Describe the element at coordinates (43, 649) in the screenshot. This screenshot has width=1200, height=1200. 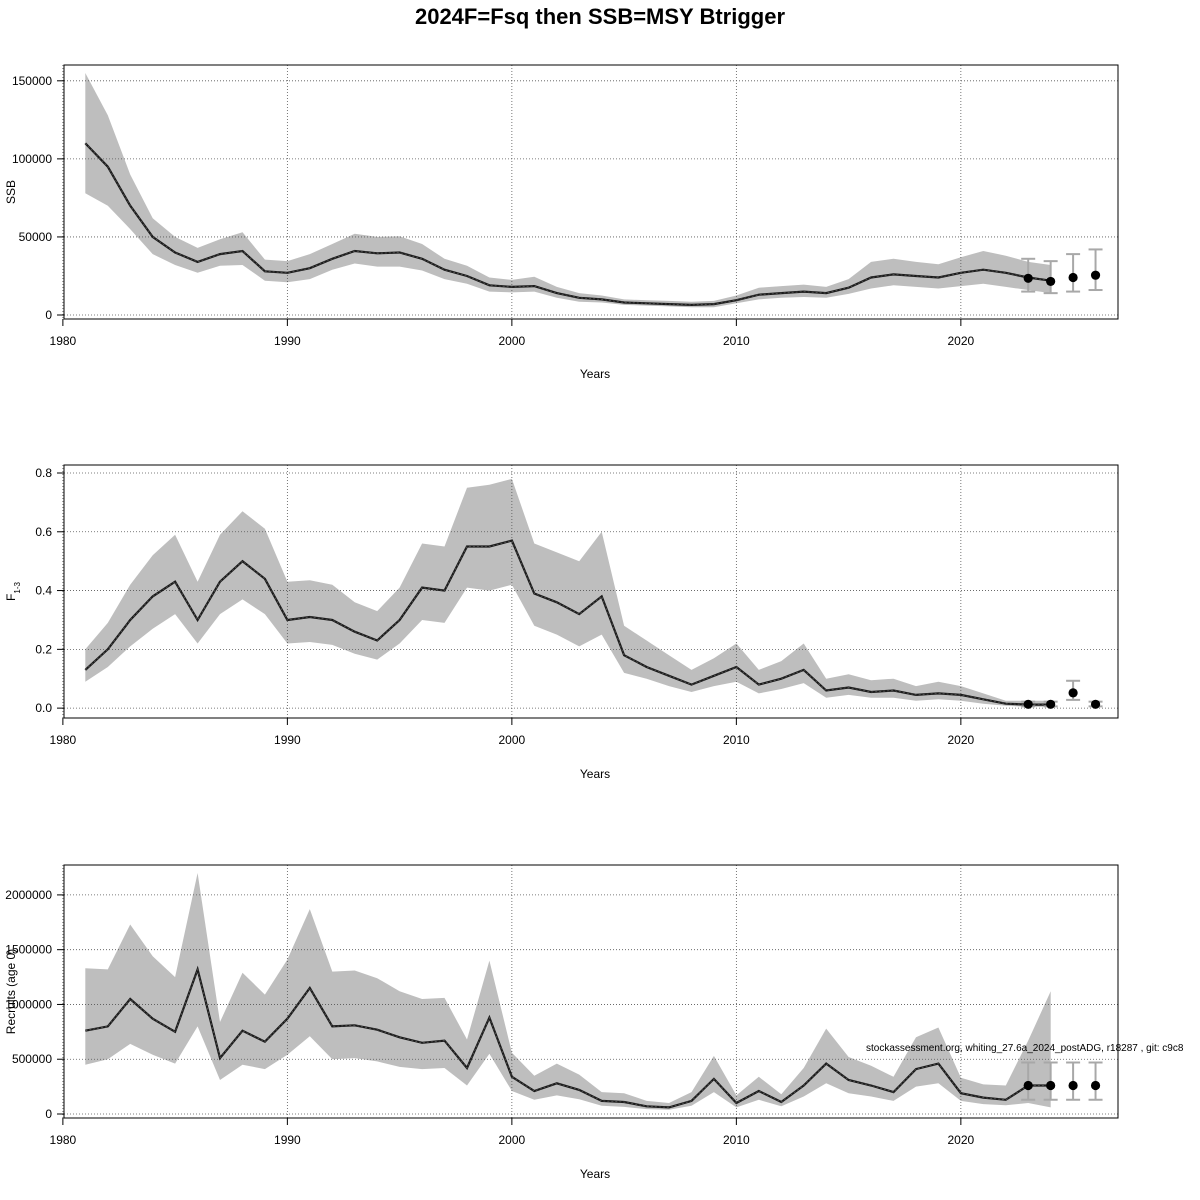
I see `y-tick-label: 0.2` at that location.